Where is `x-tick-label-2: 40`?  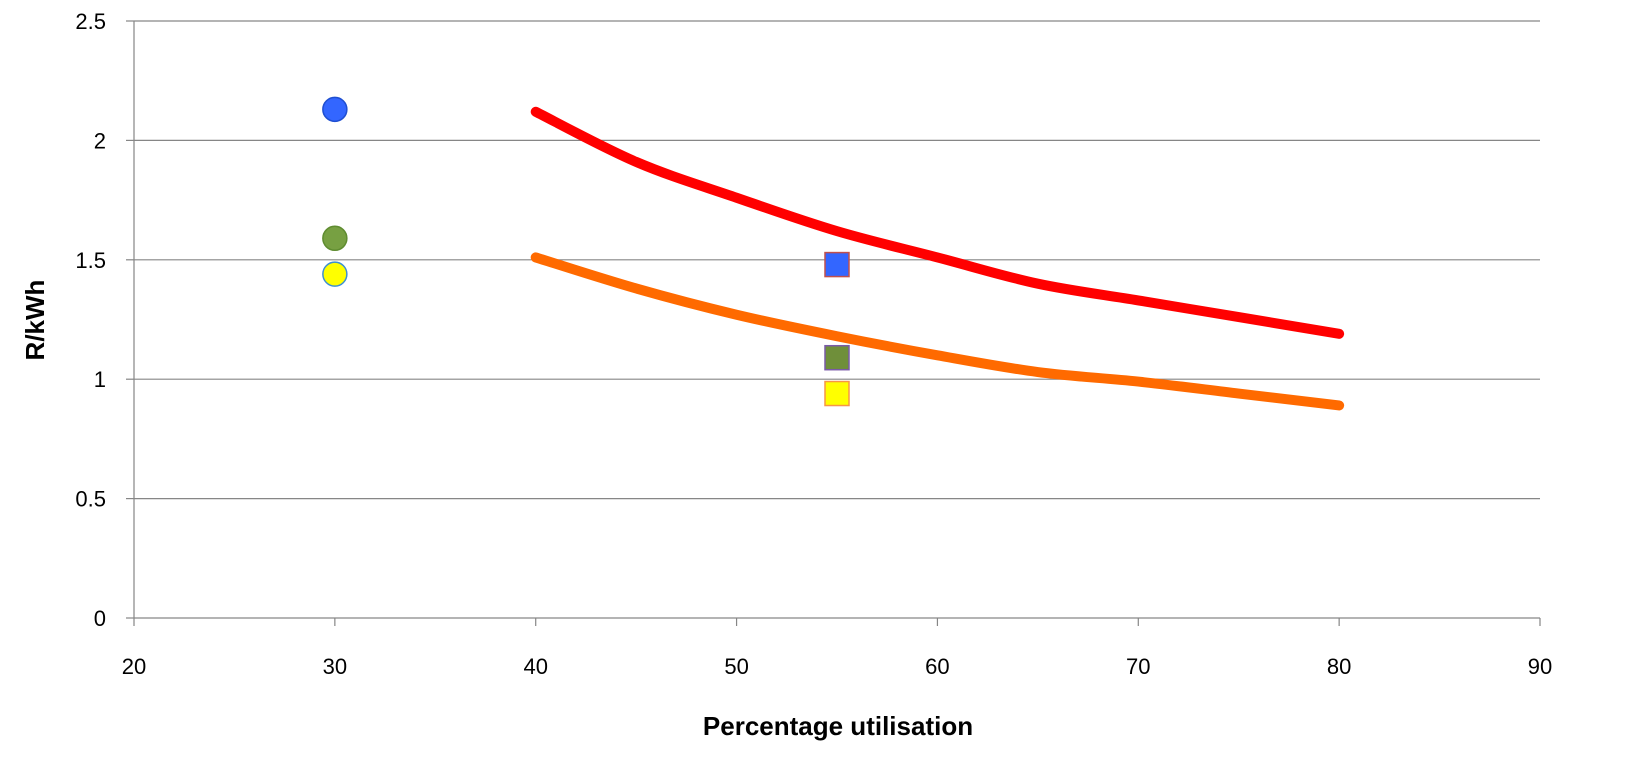 x-tick-label-2: 40 is located at coordinates (535, 666).